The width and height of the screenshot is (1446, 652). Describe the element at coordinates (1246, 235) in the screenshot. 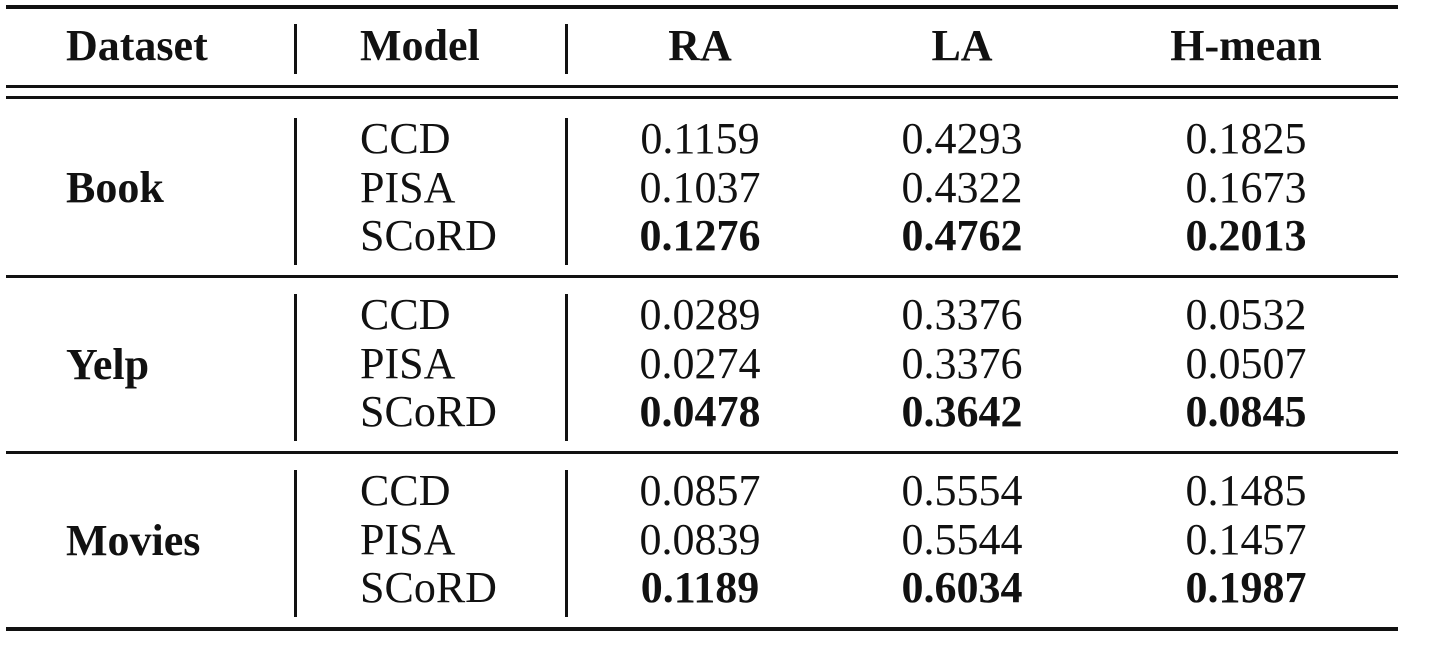

I see `hmean-cell-best: 0.2013` at that location.